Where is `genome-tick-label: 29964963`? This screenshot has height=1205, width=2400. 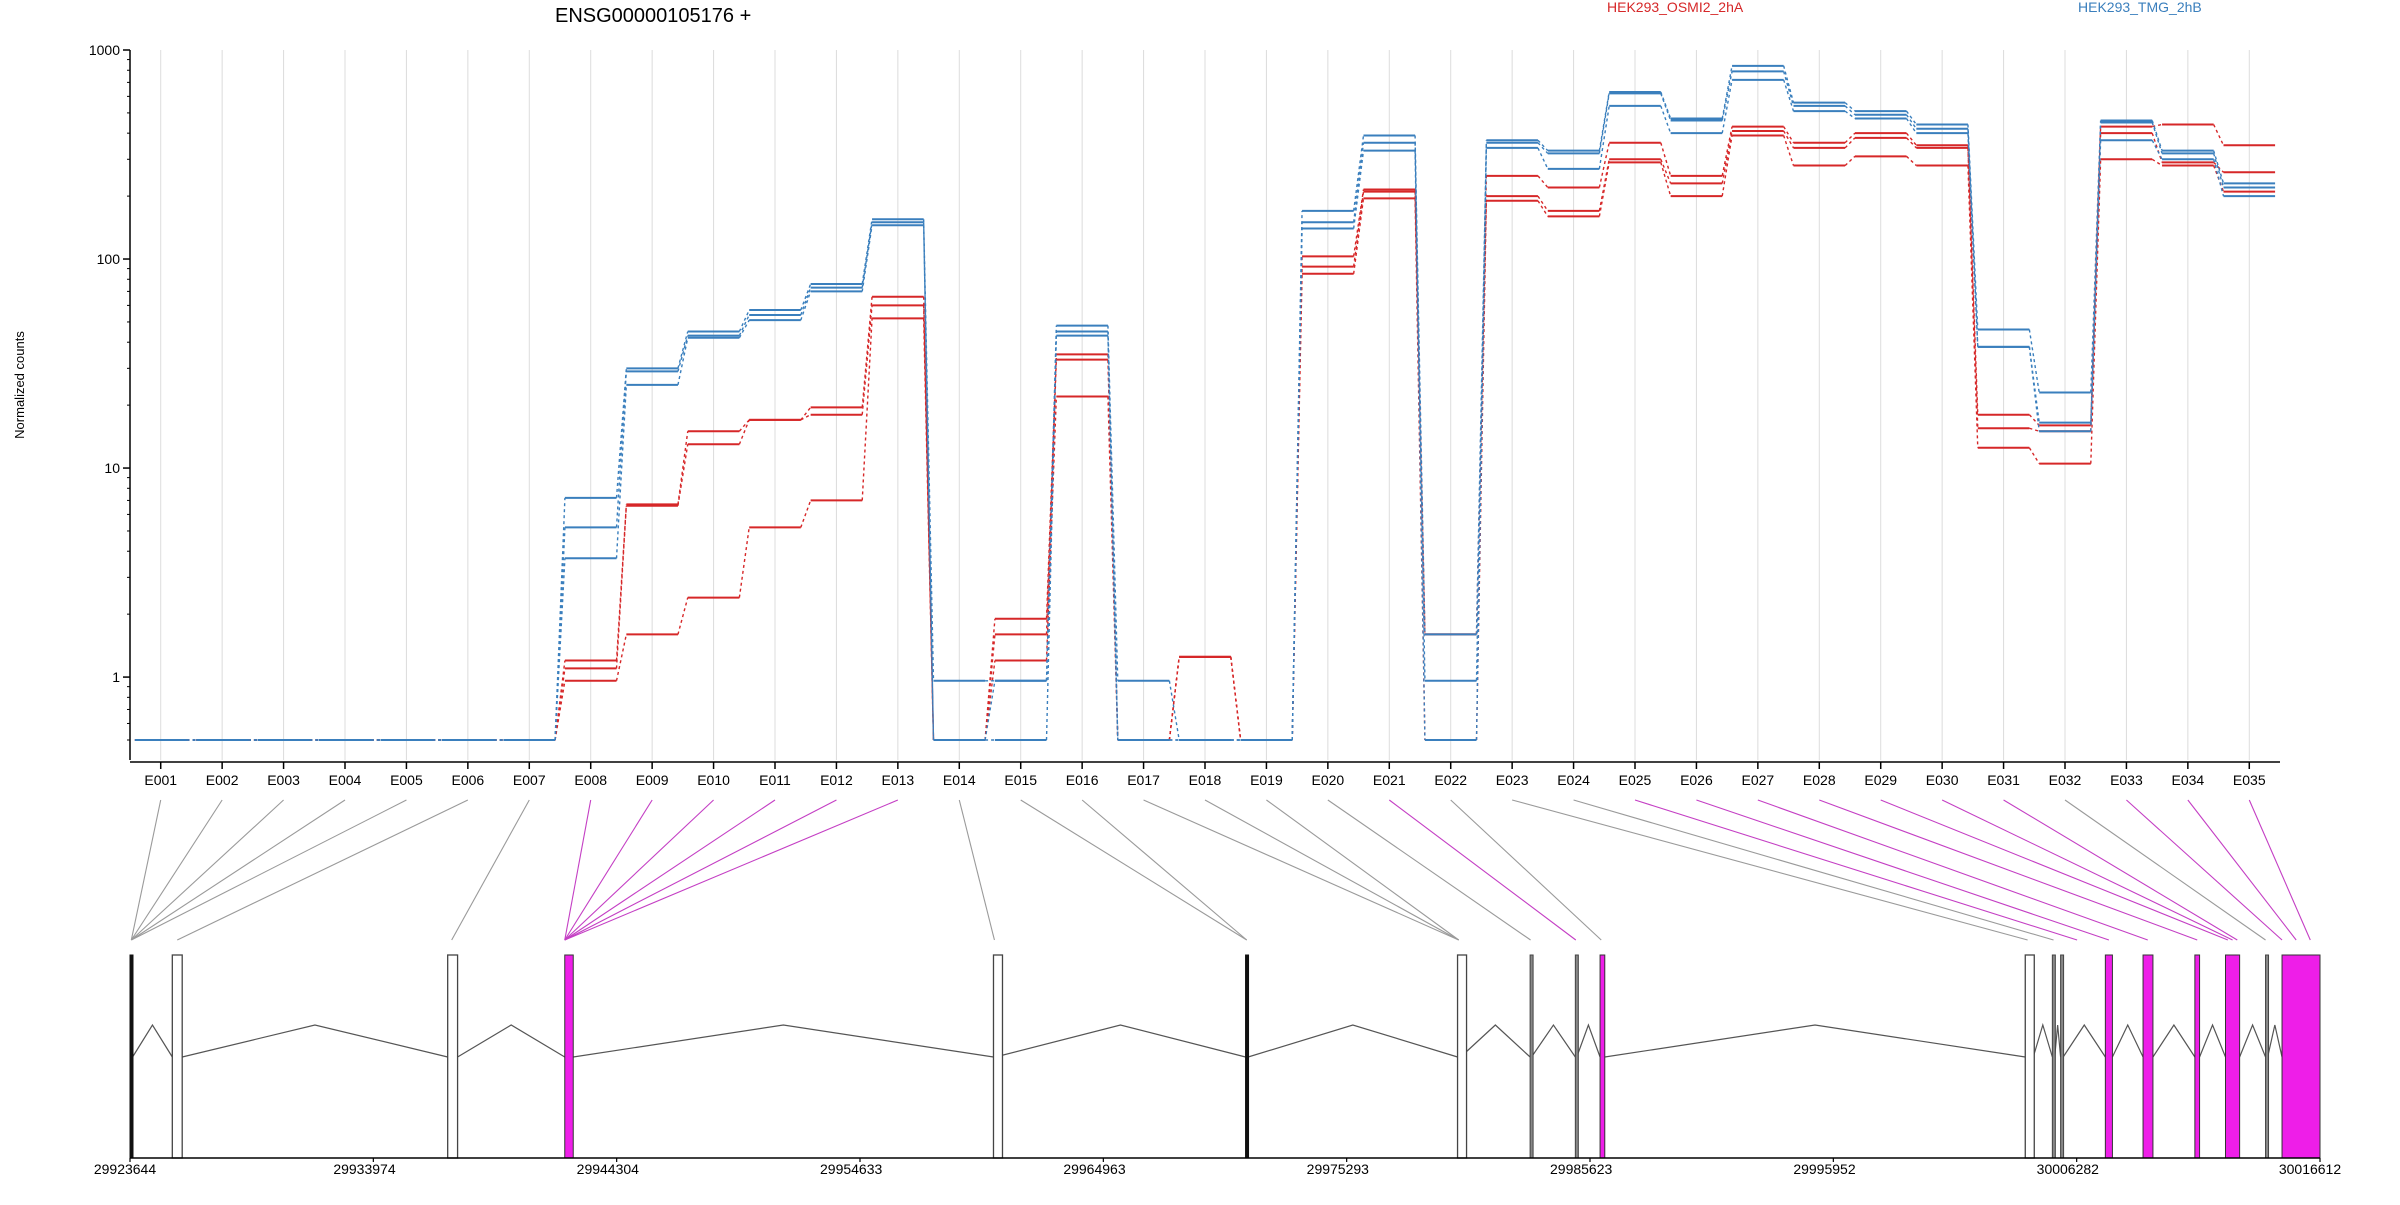
genome-tick-label: 29964963 is located at coordinates (1094, 1169).